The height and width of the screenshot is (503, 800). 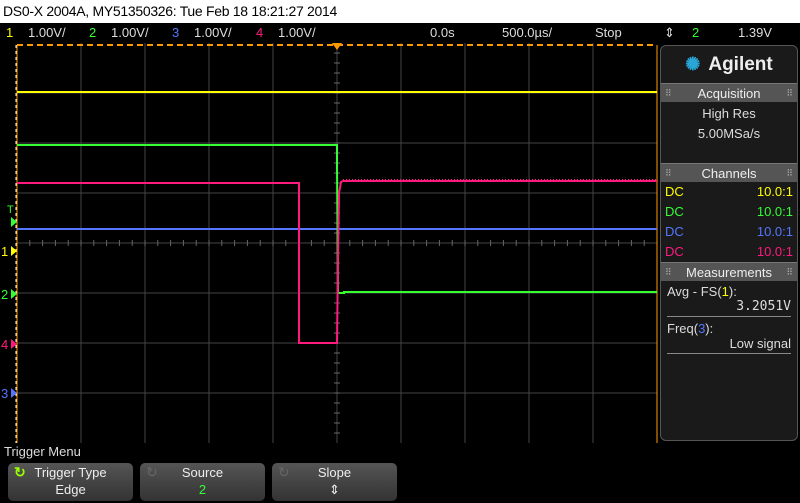 What do you see at coordinates (442, 32) in the screenshot?
I see `time-delay: 0.0s` at bounding box center [442, 32].